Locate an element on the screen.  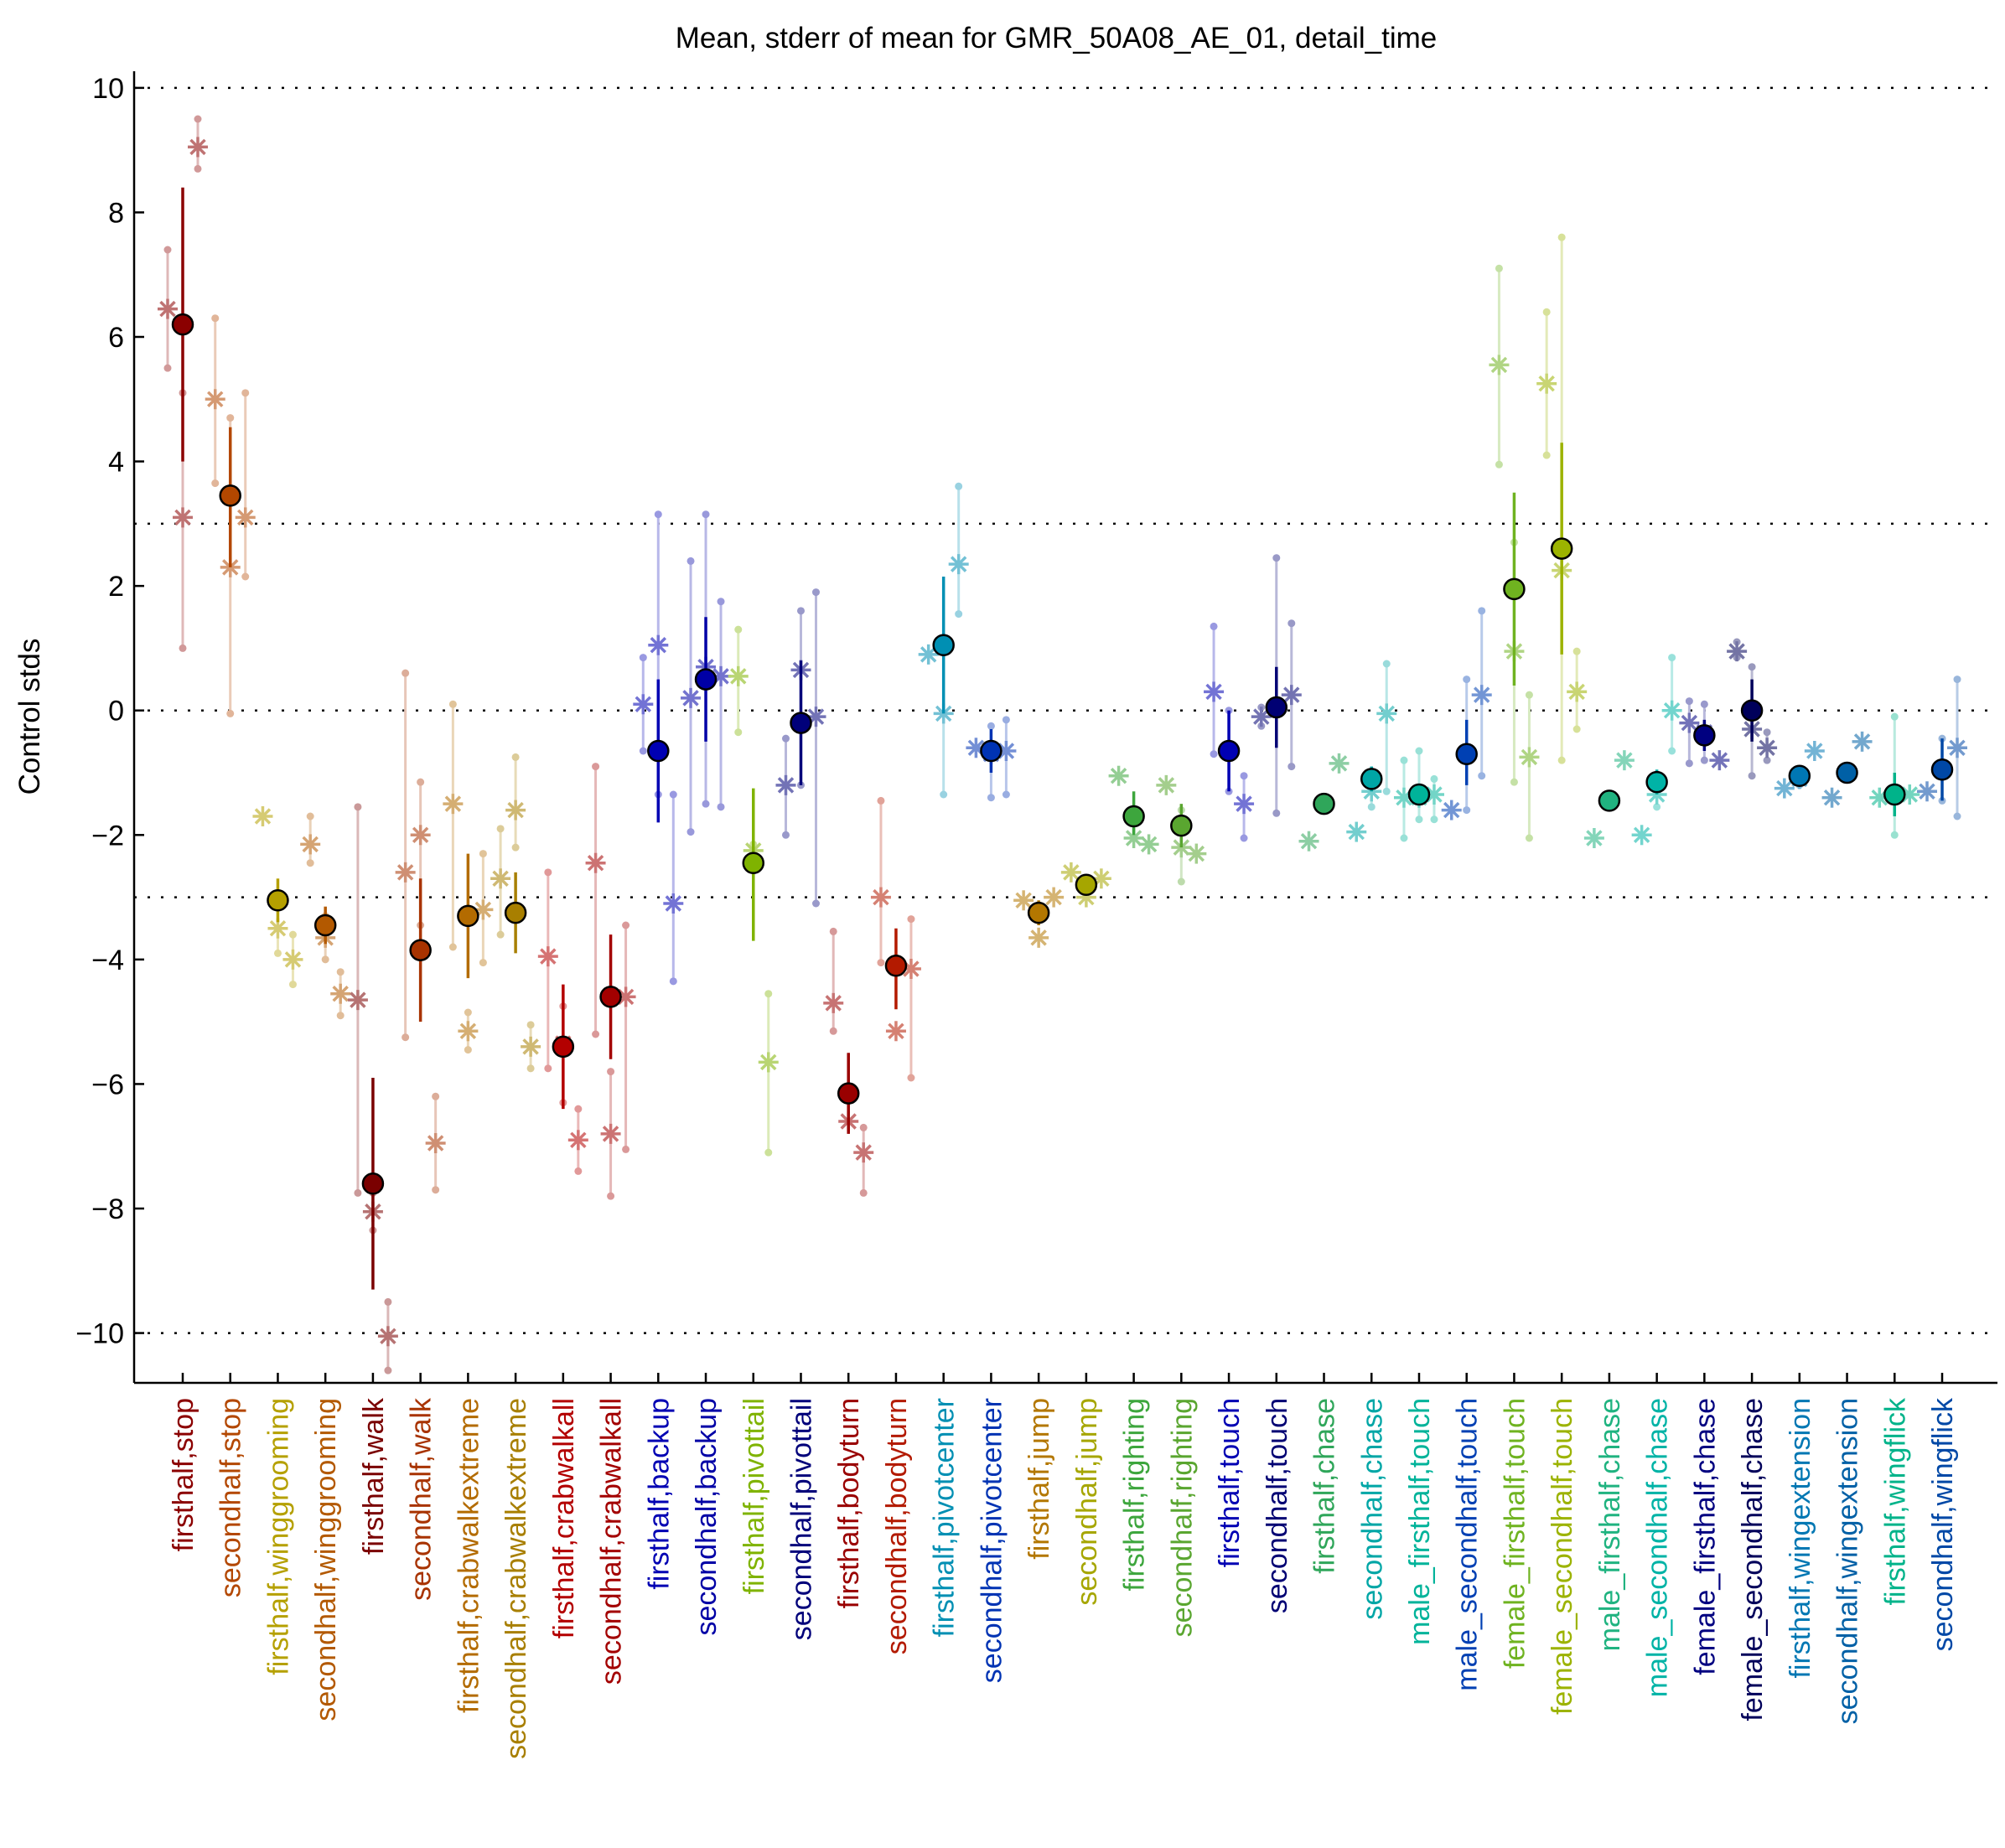
y-tick-label: 2 is located at coordinates (116, 587).